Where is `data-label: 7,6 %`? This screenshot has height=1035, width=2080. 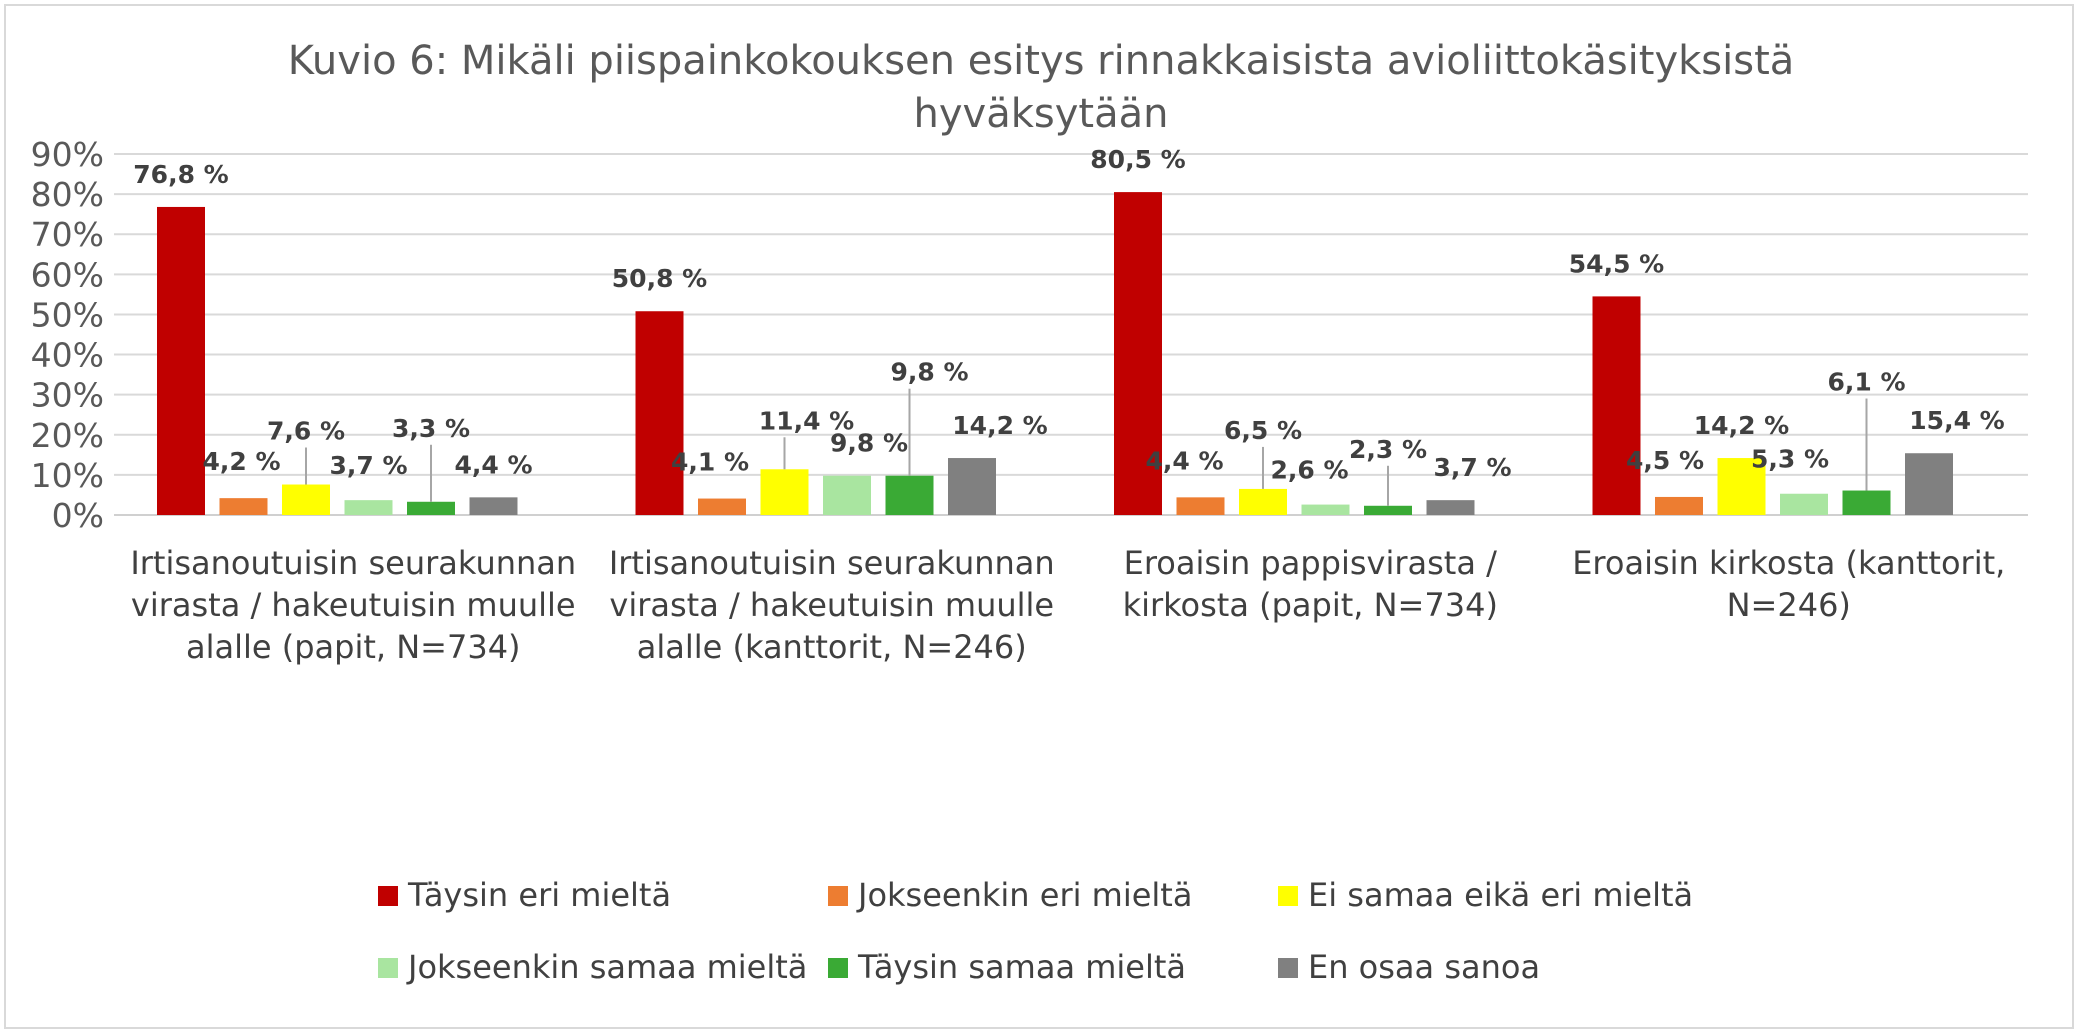 data-label: 7,6 % is located at coordinates (306, 431).